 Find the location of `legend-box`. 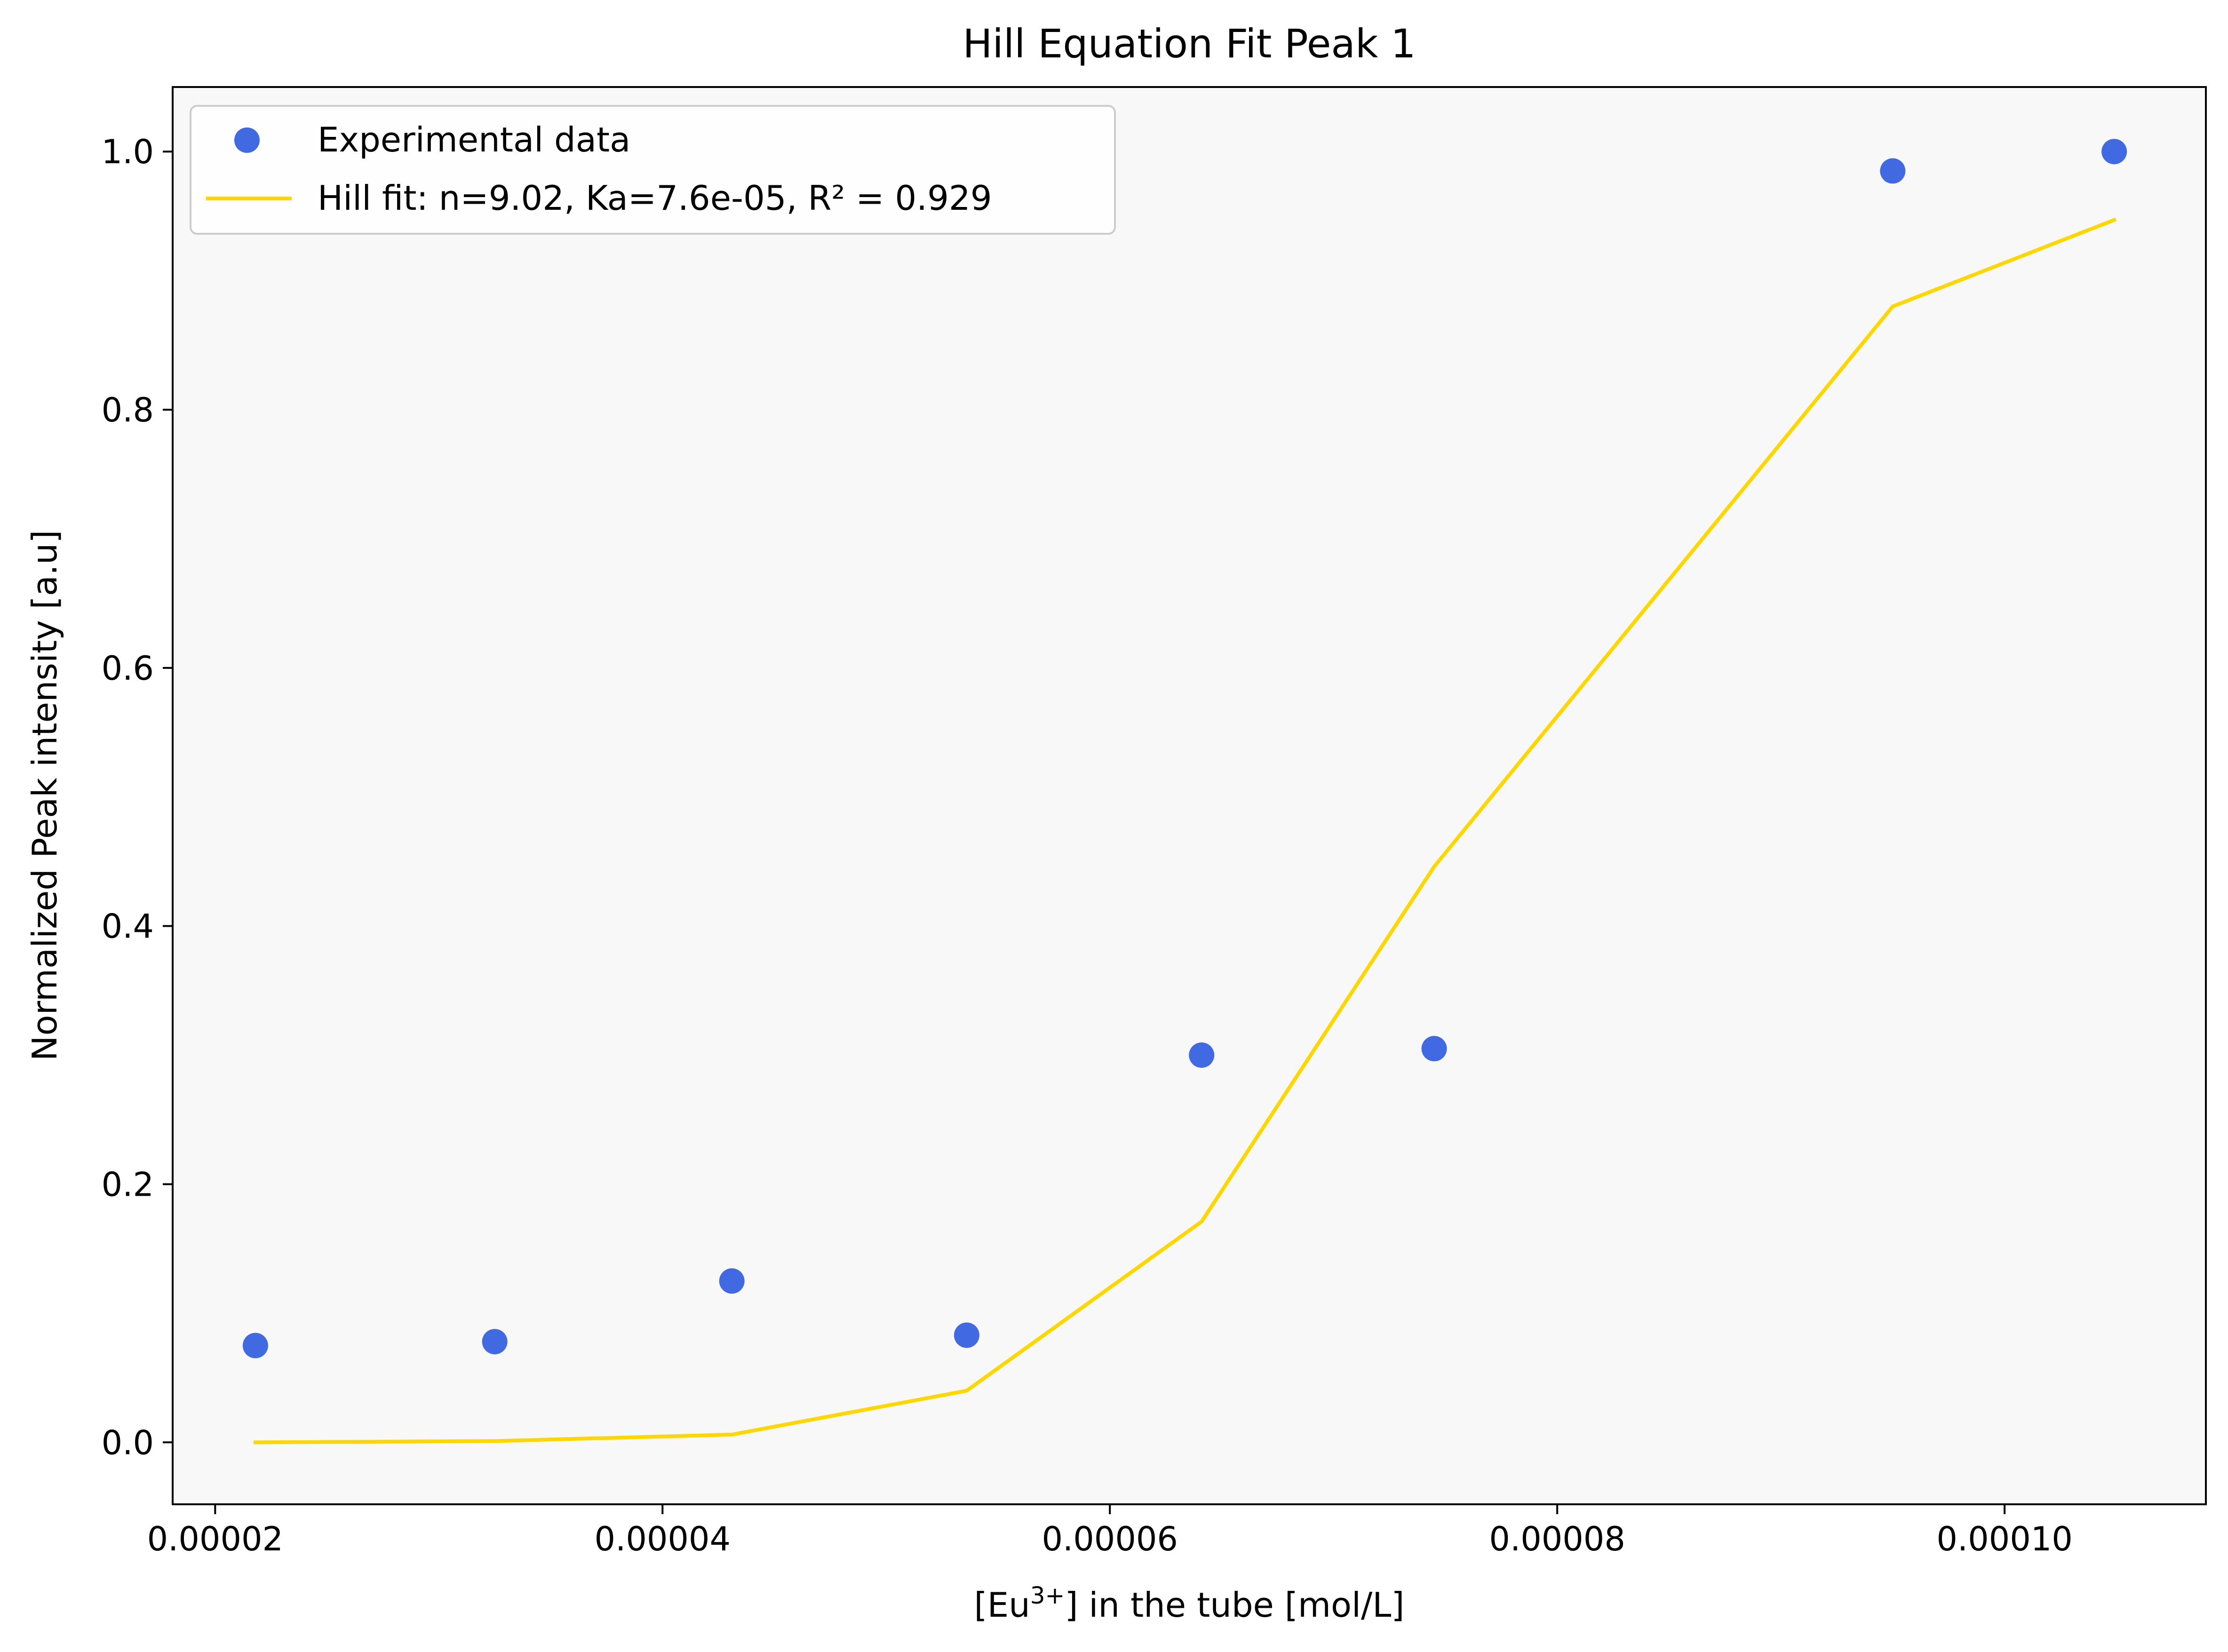

legend-box is located at coordinates (653, 170).